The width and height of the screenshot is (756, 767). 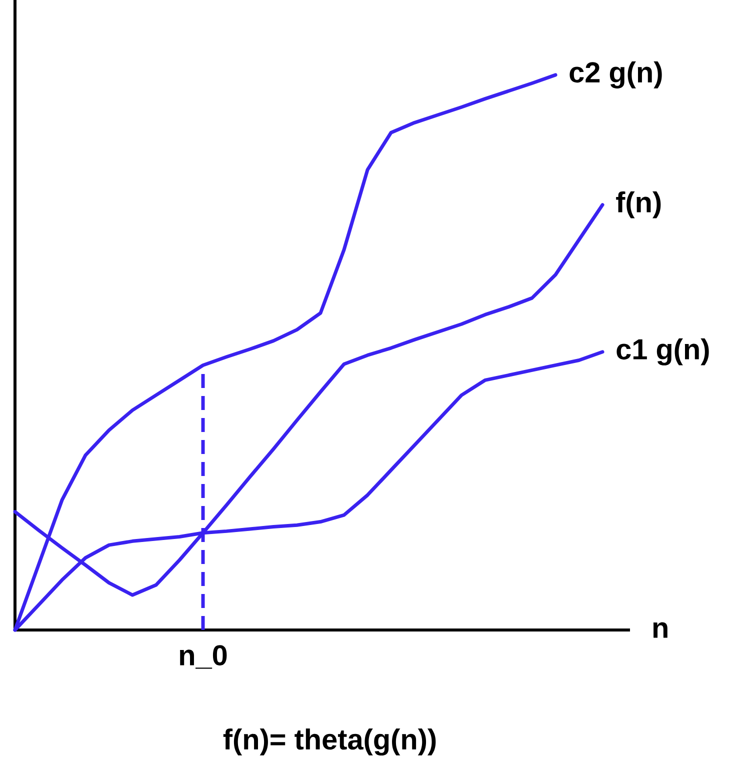 What do you see at coordinates (638, 204) in the screenshot?
I see `series-label: f(n)` at bounding box center [638, 204].